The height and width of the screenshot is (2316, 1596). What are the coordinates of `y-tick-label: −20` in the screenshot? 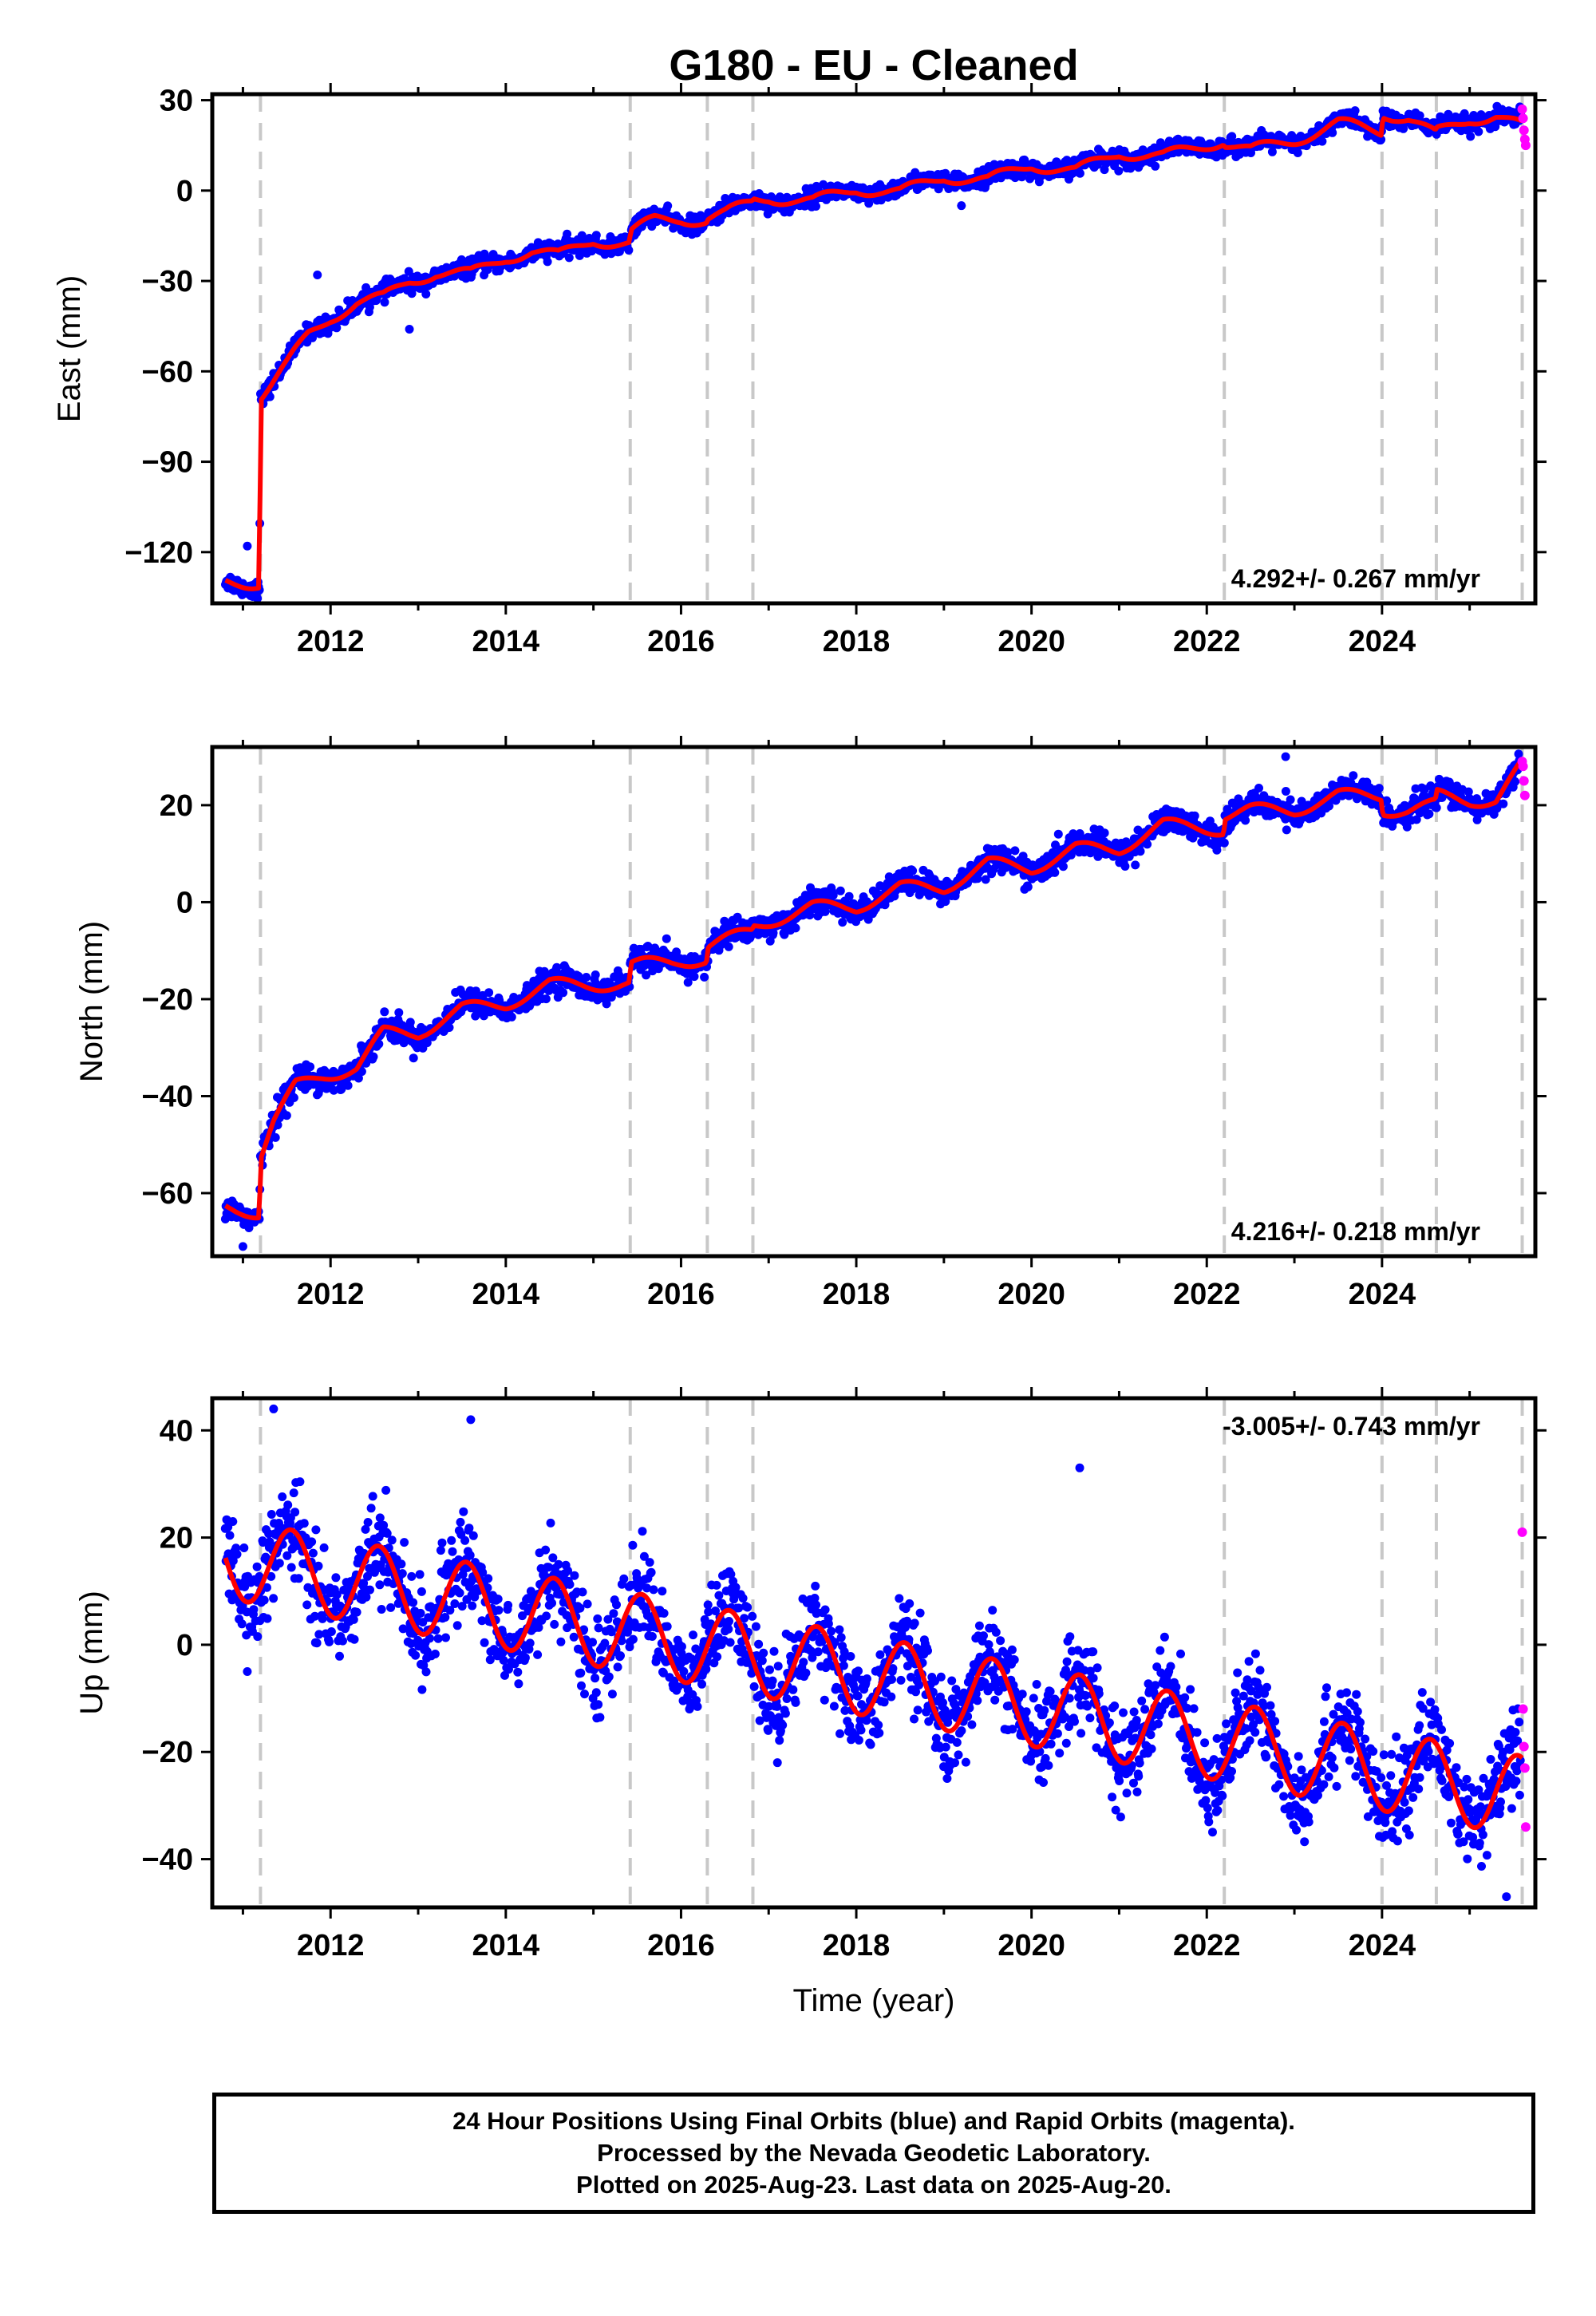 It's located at (167, 1000).